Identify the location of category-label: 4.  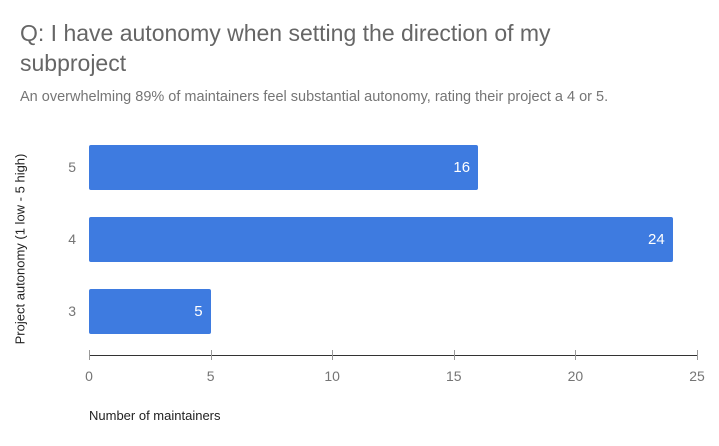
(72, 239).